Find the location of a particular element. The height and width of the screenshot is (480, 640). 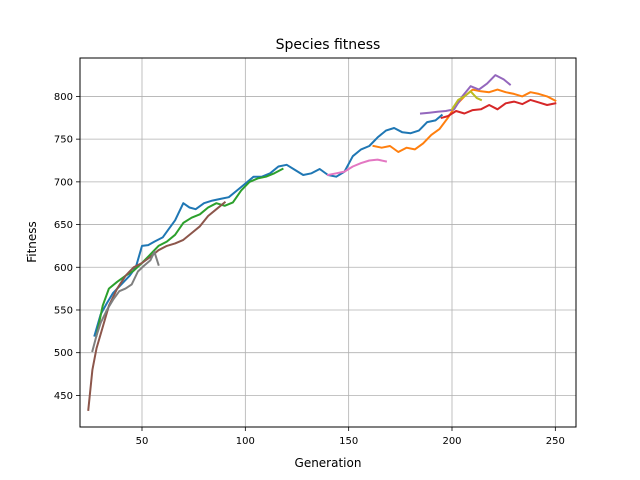

x-tick-label: 100 is located at coordinates (245, 441).